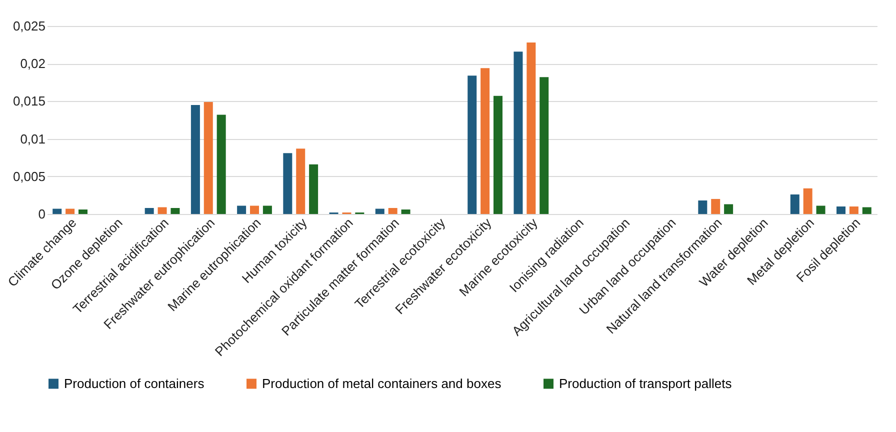 The image size is (896, 432). What do you see at coordinates (382, 383) in the screenshot?
I see `legend-label: Production of metal containers and boxes` at bounding box center [382, 383].